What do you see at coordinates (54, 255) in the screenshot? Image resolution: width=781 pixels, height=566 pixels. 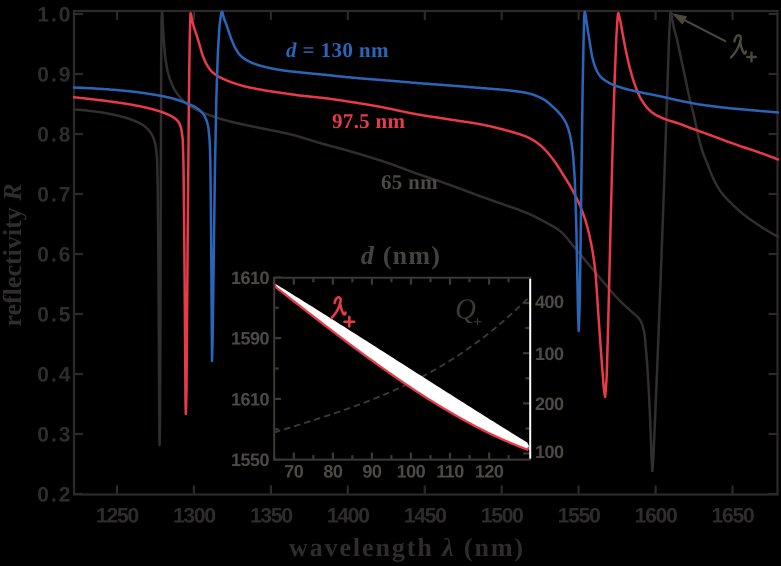 I see `svg-text: 0.6` at bounding box center [54, 255].